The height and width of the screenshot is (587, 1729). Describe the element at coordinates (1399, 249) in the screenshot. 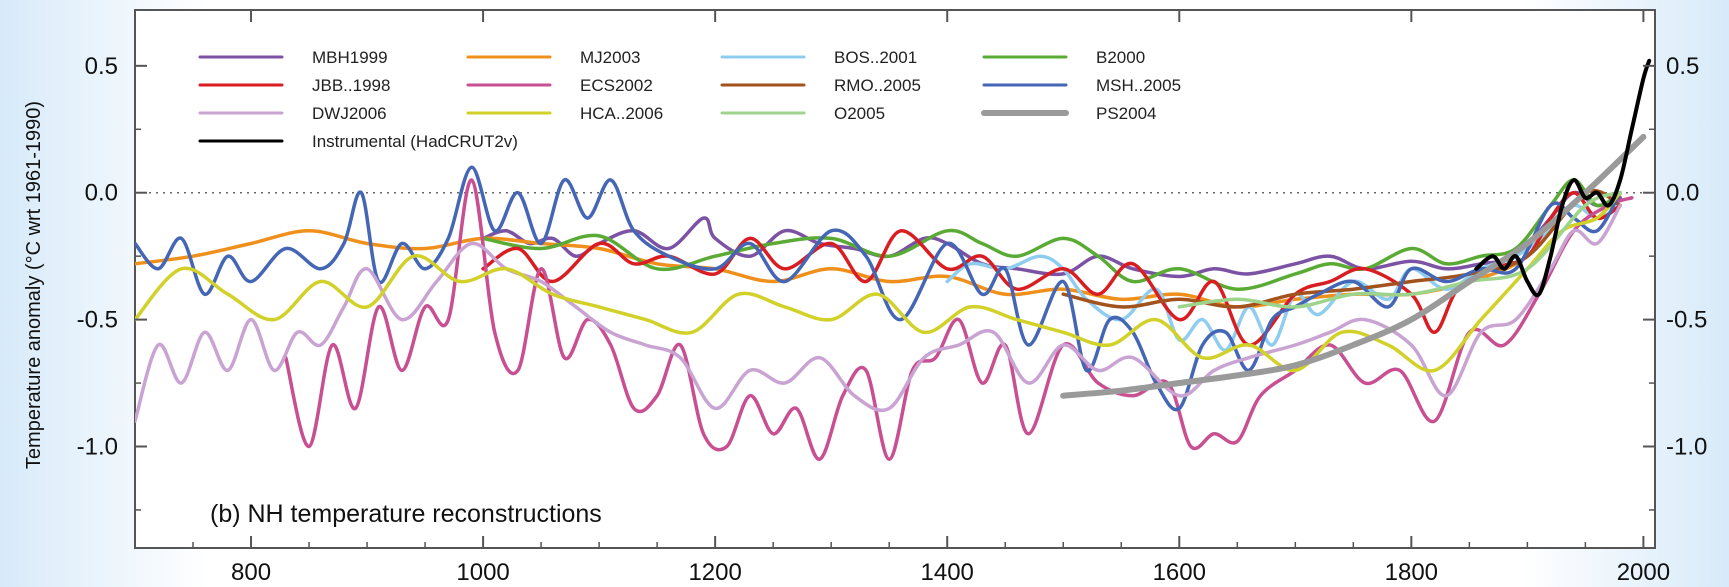

I see `series-line-o2005` at that location.